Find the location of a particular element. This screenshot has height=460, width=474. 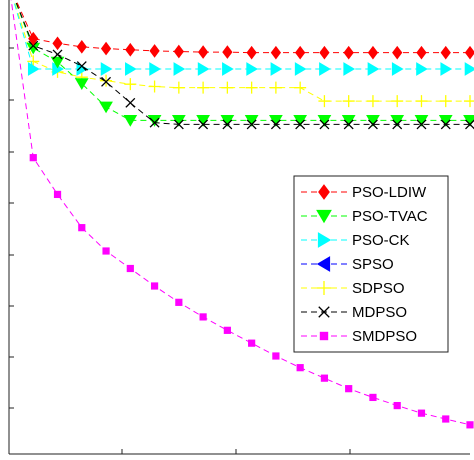

legend-item: PSO-CK is located at coordinates (355, 240).